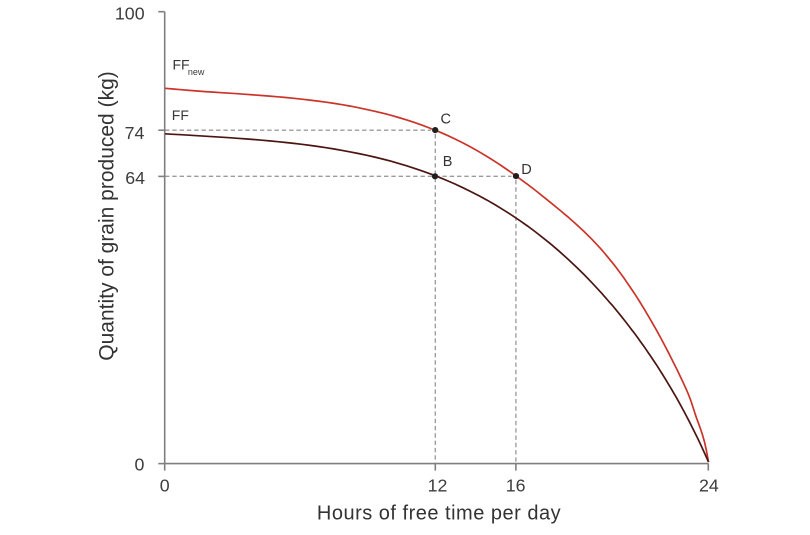  I want to click on svg-text: Hours of free time per day, so click(439, 514).